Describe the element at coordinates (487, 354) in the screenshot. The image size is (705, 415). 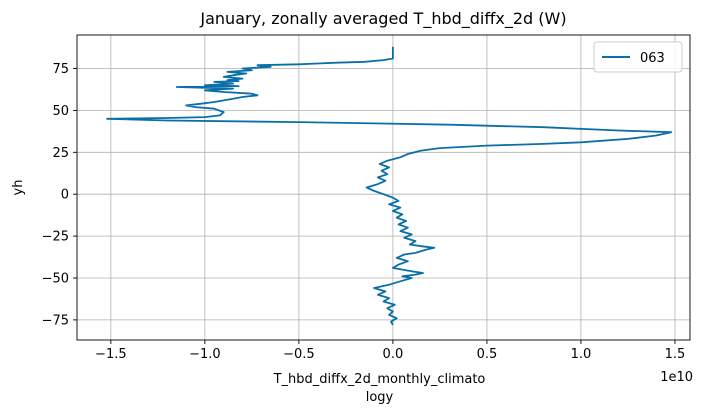
I see `x-tick-label: 0.5` at that location.